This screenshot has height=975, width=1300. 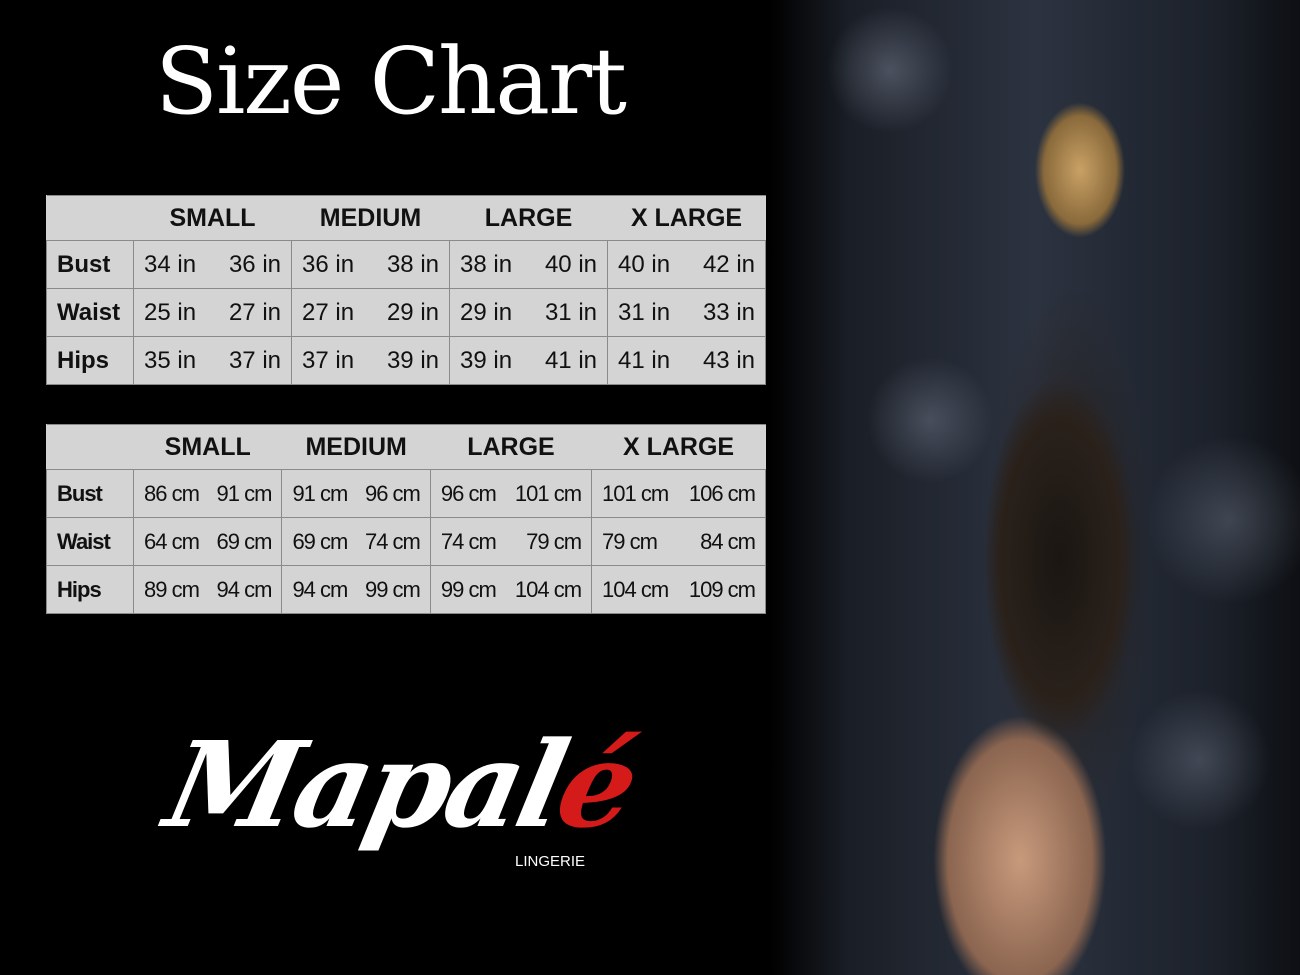 What do you see at coordinates (390, 81) in the screenshot?
I see `page-title: Size Chart` at bounding box center [390, 81].